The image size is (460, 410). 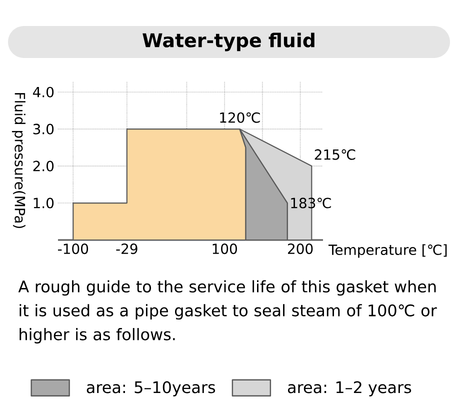 I want to click on y-axis-title: Fluid pressure(MPa), so click(x=19, y=160).